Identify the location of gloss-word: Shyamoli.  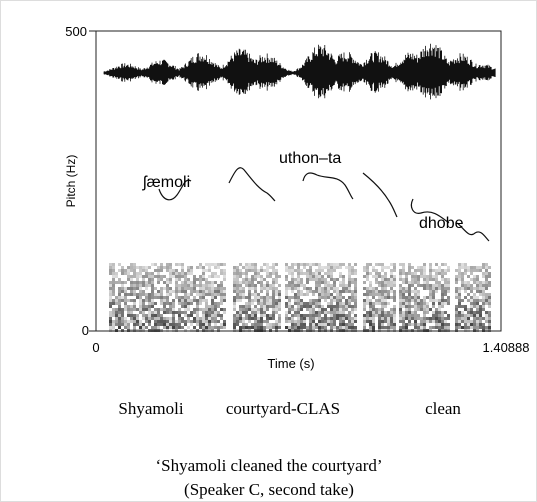
(150, 408).